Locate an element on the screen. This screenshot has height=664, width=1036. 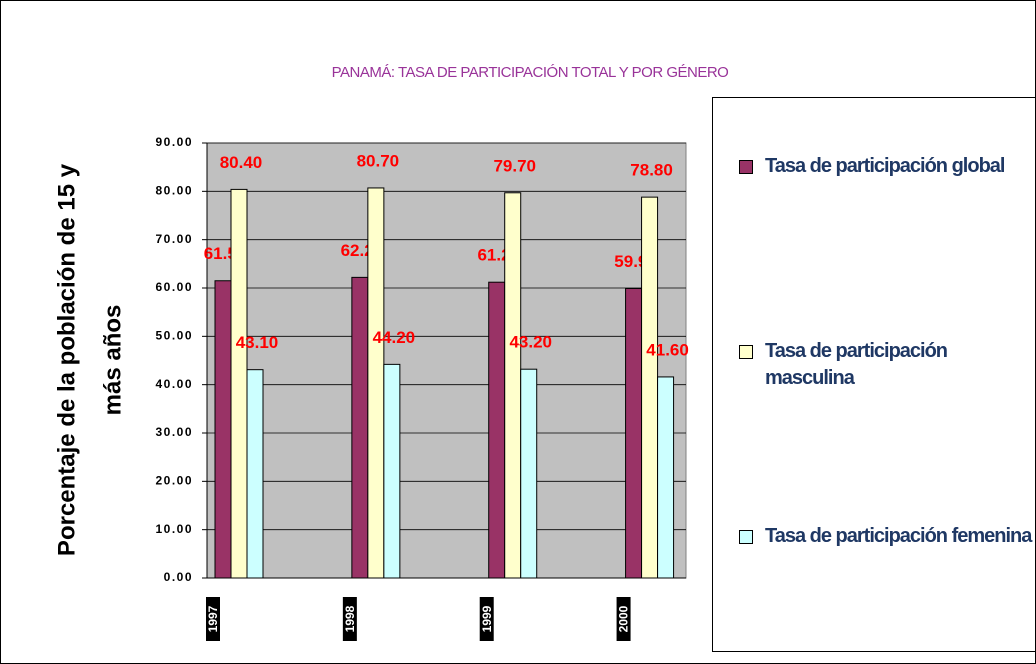
legend-label: Tasa de participación masculina is located at coordinates (856, 364).